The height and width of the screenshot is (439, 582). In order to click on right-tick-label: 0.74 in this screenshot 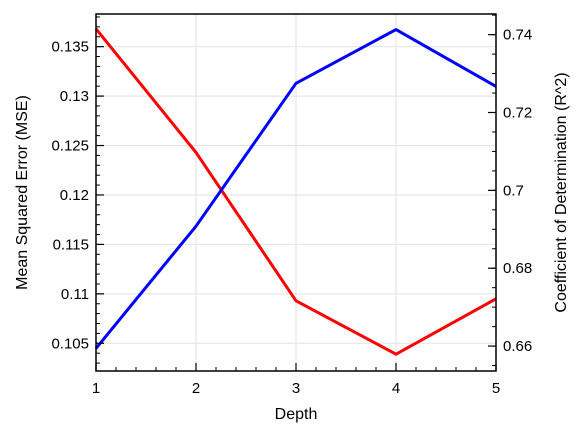, I will do `click(517, 35)`.